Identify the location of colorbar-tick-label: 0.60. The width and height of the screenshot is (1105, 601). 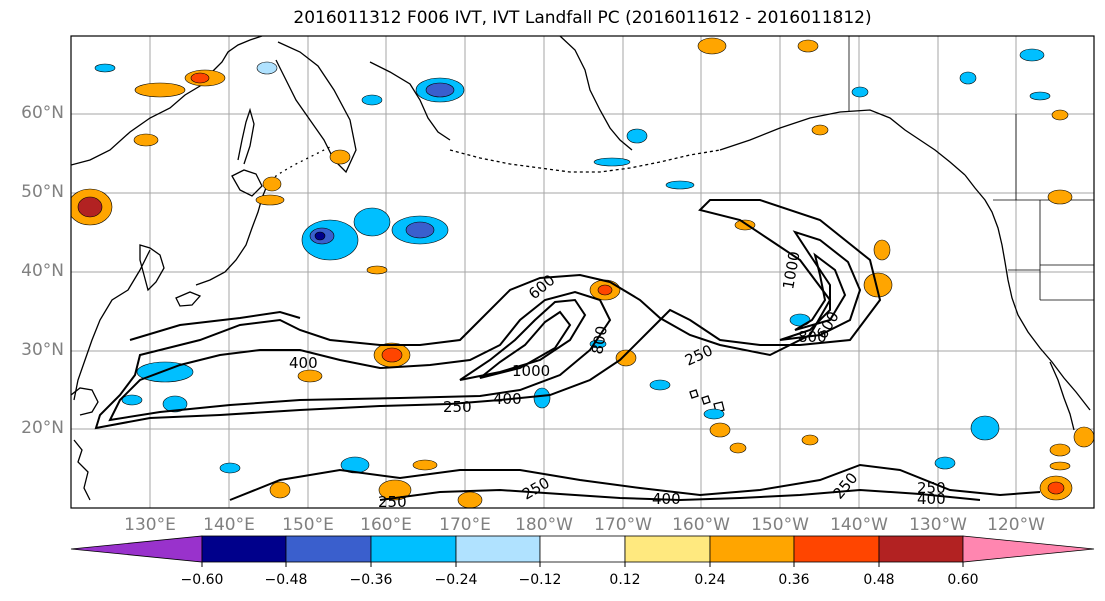
(963, 580).